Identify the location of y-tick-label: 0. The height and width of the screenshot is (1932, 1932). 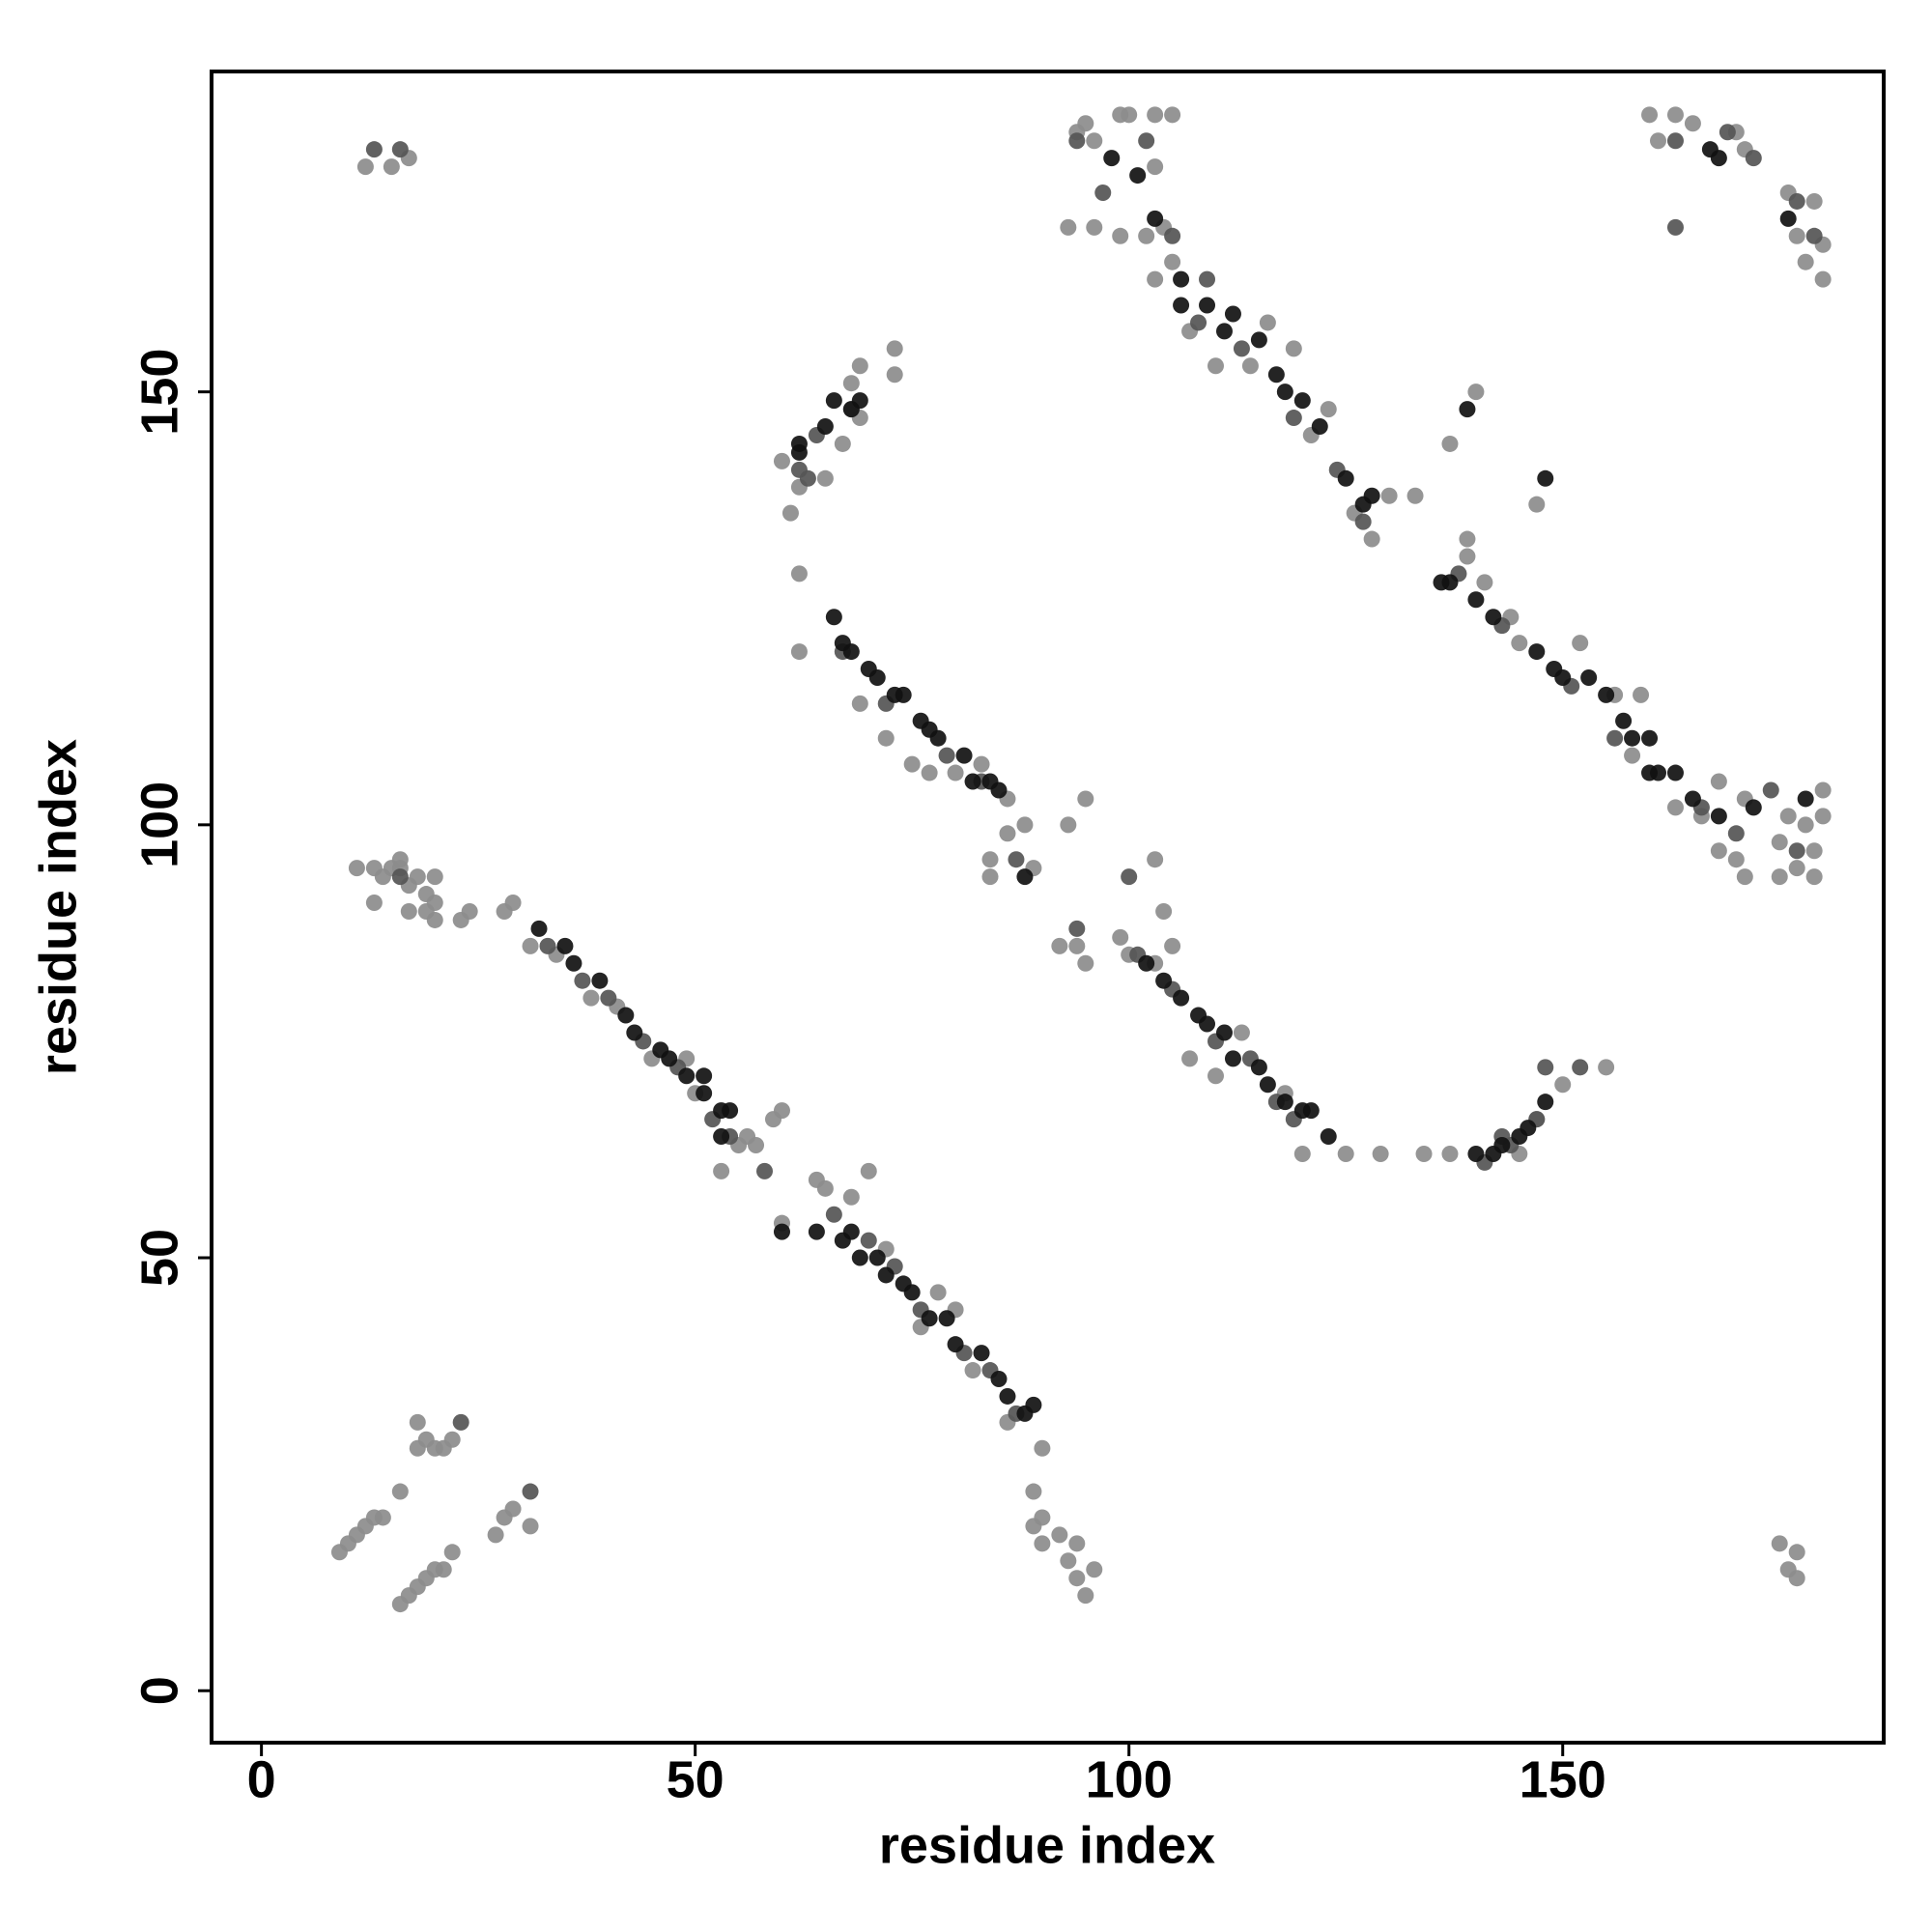
(159, 1690).